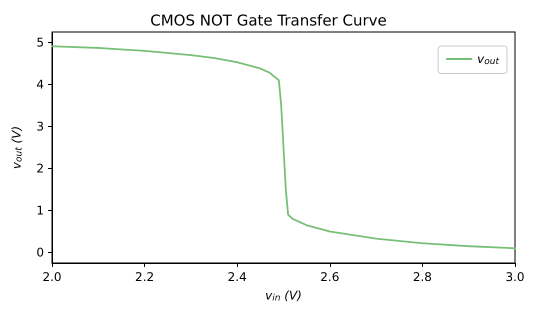 The image size is (537, 320). Describe the element at coordinates (515, 277) in the screenshot. I see `x-tick-label: 3.0` at that location.